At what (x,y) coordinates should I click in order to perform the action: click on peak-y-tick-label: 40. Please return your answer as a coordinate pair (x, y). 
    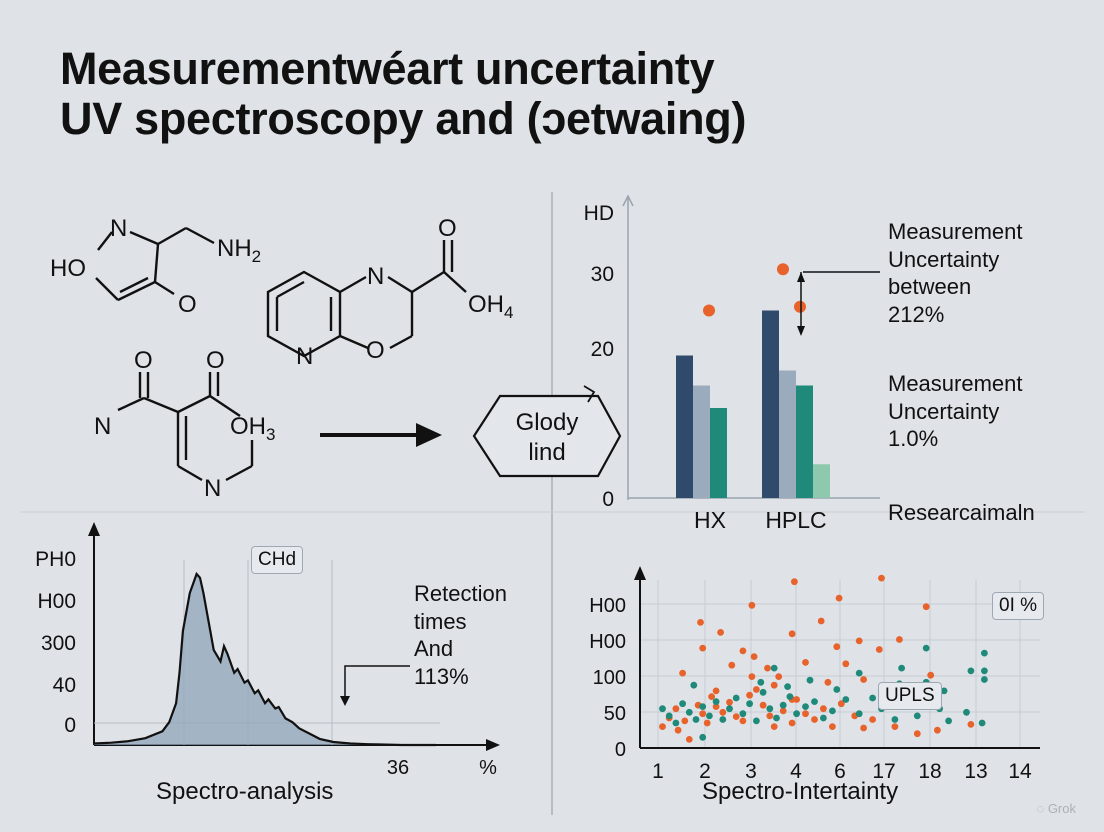
    Looking at the image, I should click on (64, 685).